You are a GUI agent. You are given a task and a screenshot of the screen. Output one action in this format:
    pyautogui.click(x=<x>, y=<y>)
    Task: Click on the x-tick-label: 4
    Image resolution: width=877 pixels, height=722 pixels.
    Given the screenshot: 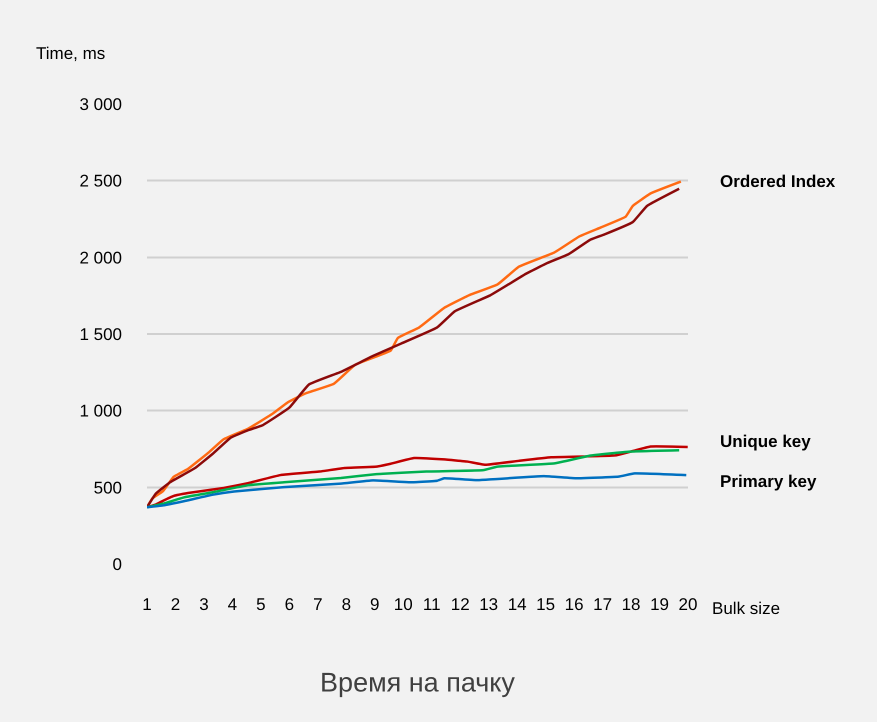 What is the action you would take?
    pyautogui.click(x=233, y=604)
    